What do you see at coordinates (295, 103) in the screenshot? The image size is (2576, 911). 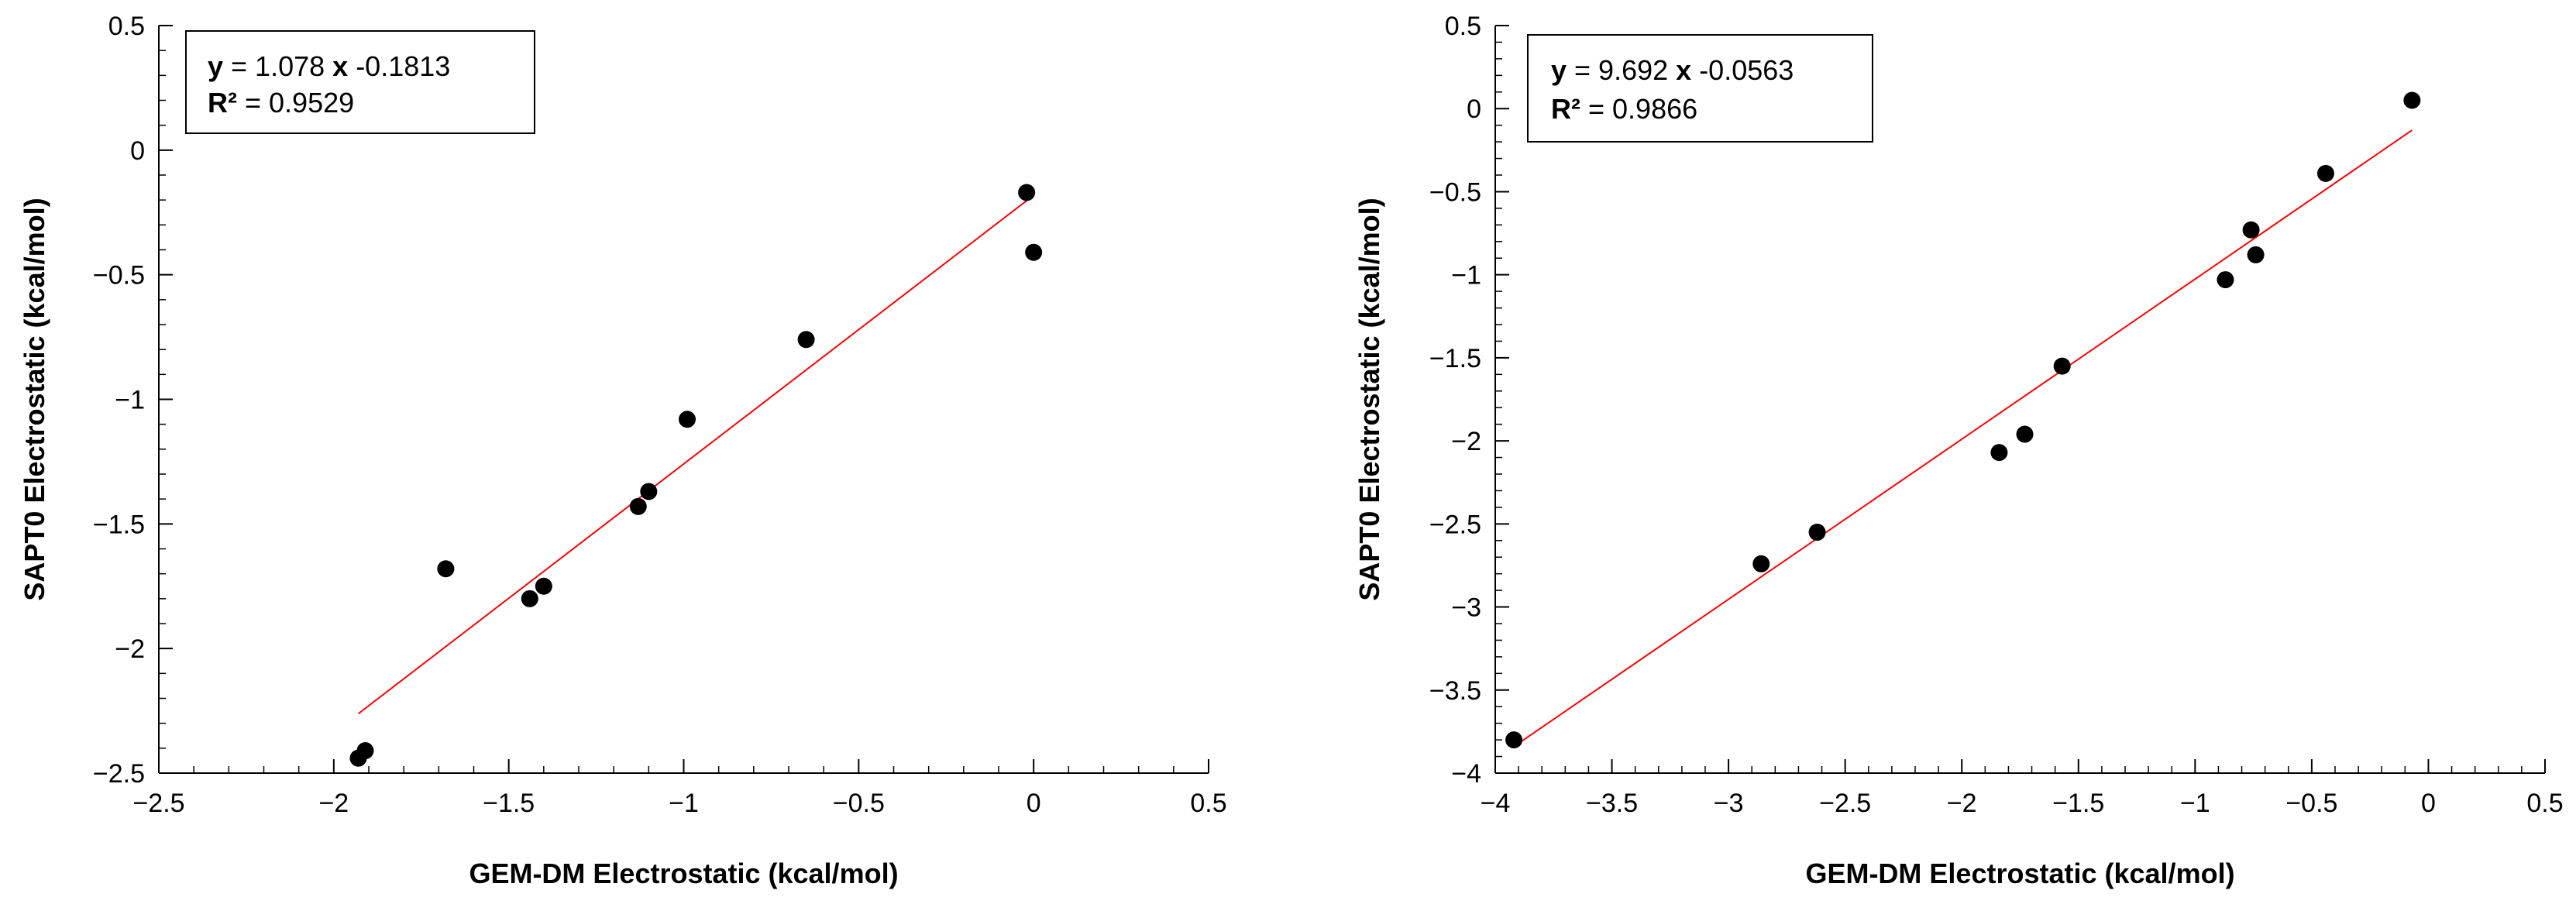 I see `r2-value: = 0.9529` at bounding box center [295, 103].